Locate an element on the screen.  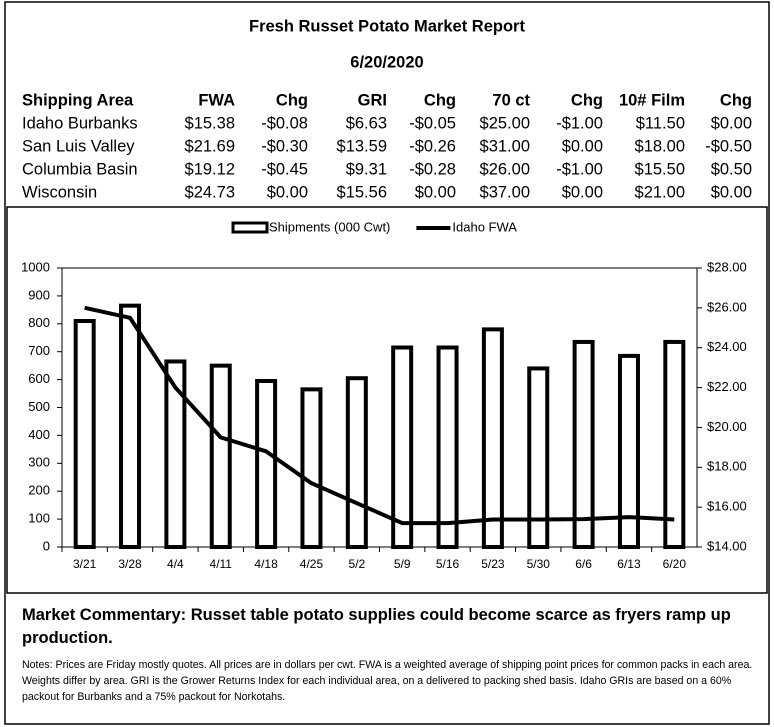
table-cell: $15.56 is located at coordinates (362, 192).